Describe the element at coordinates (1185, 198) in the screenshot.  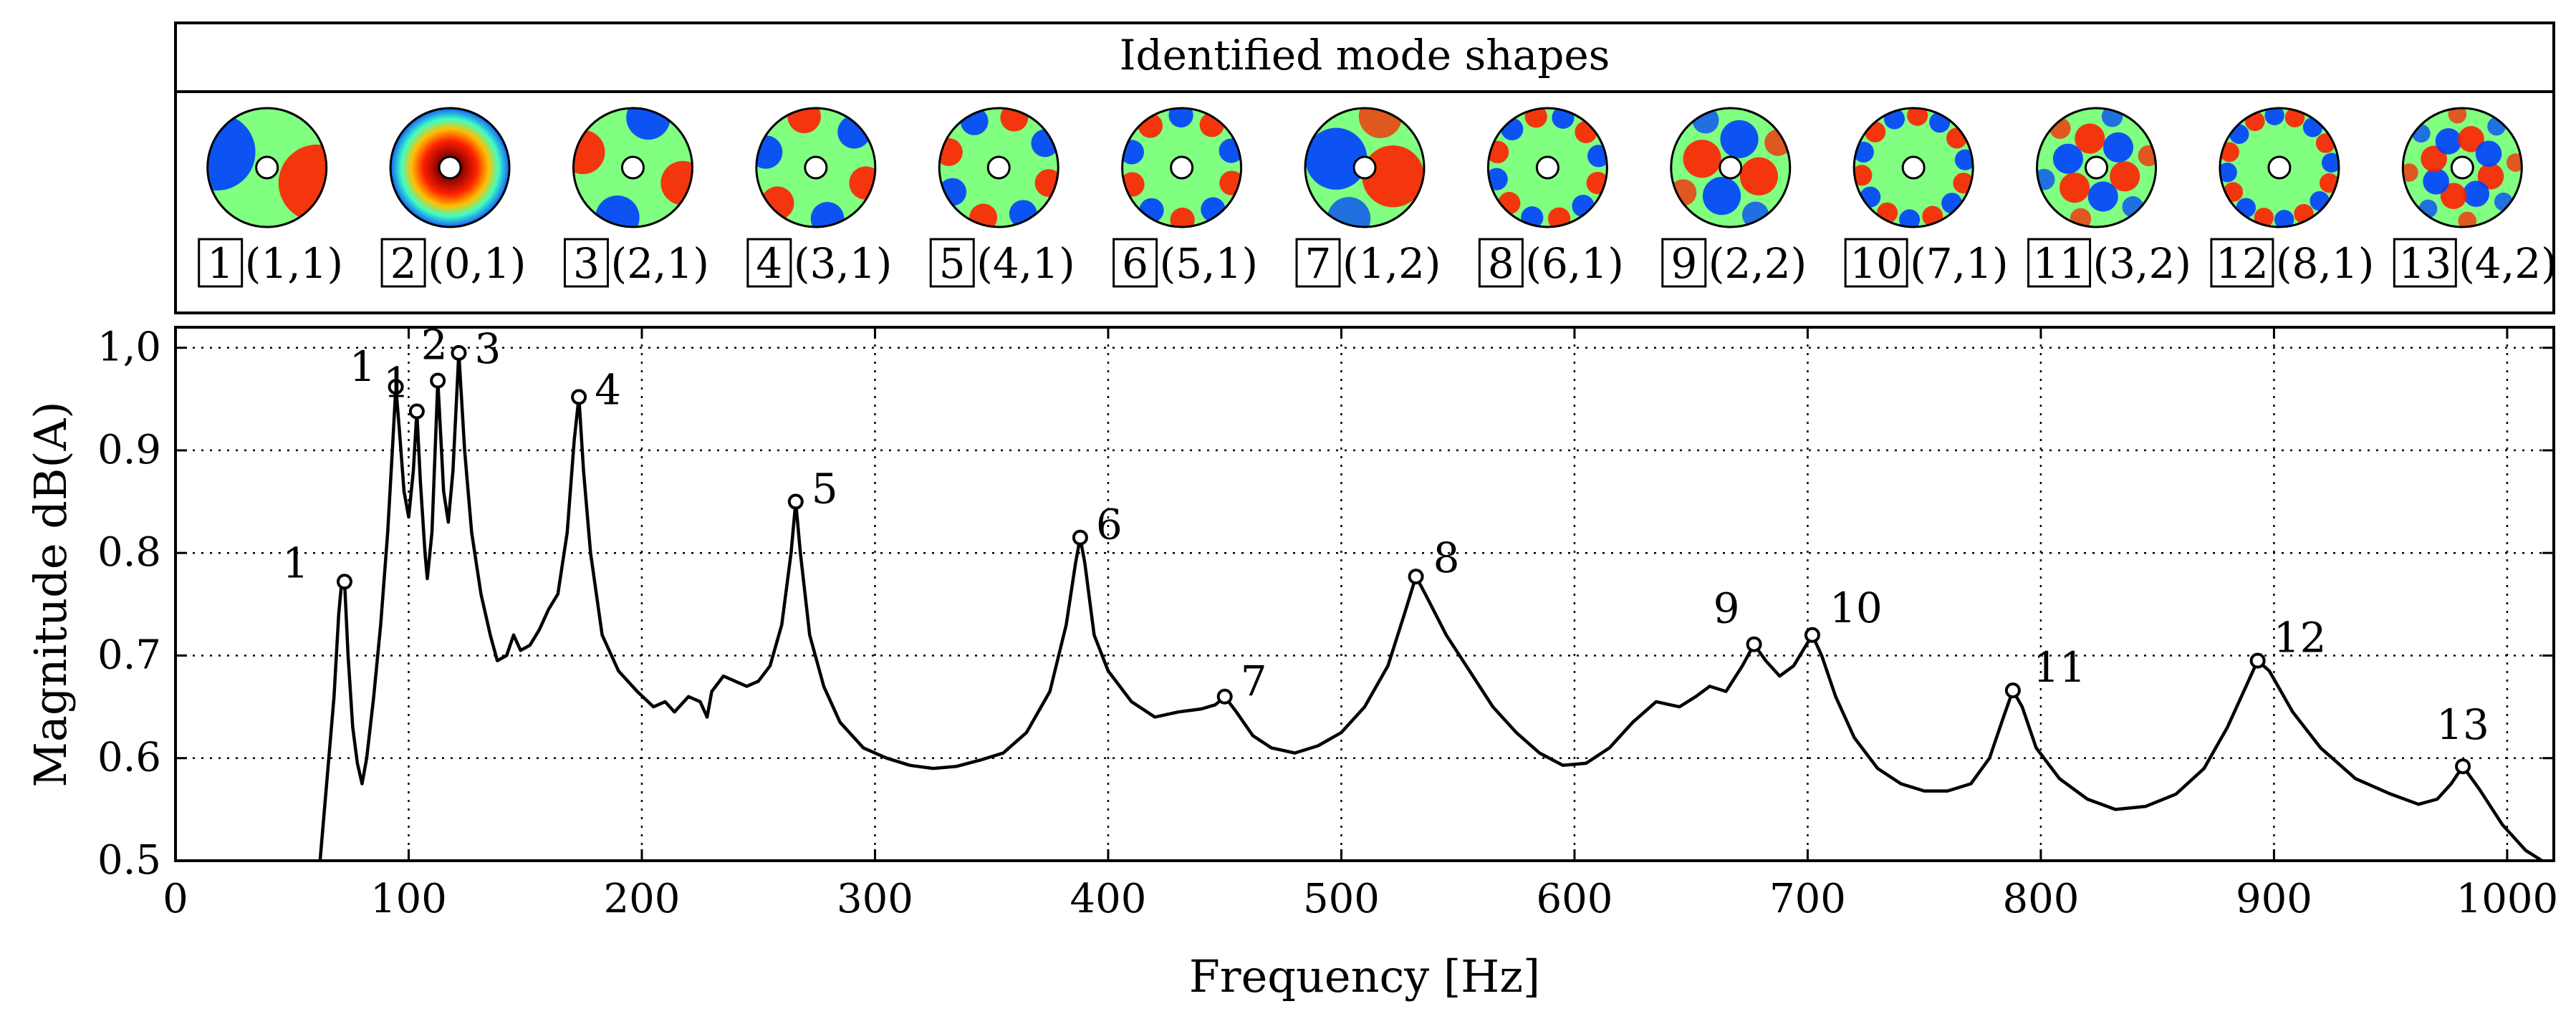
I see `mode-shape-6: 6 (5,1)` at that location.